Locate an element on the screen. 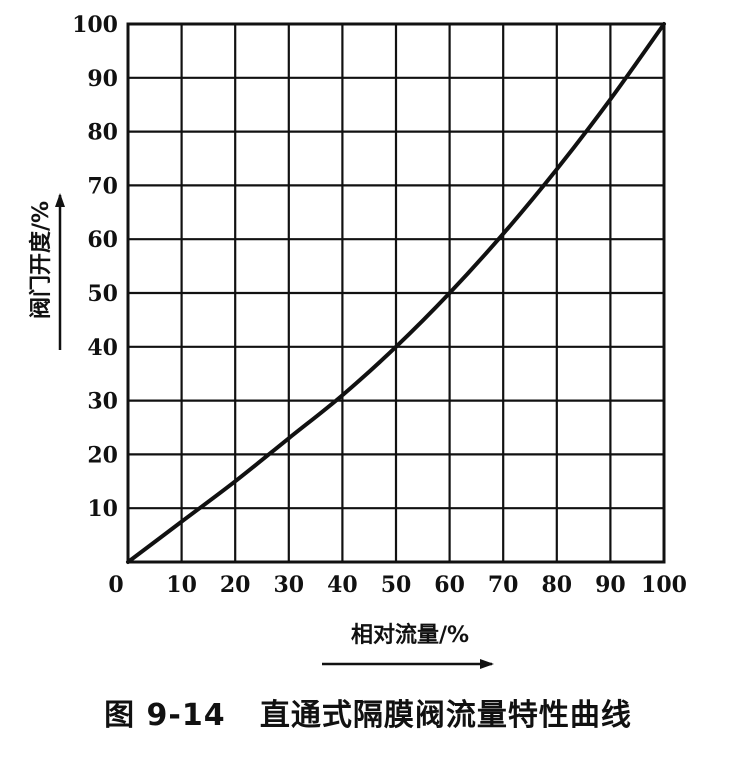  x-tick-label: 90 is located at coordinates (610, 585).